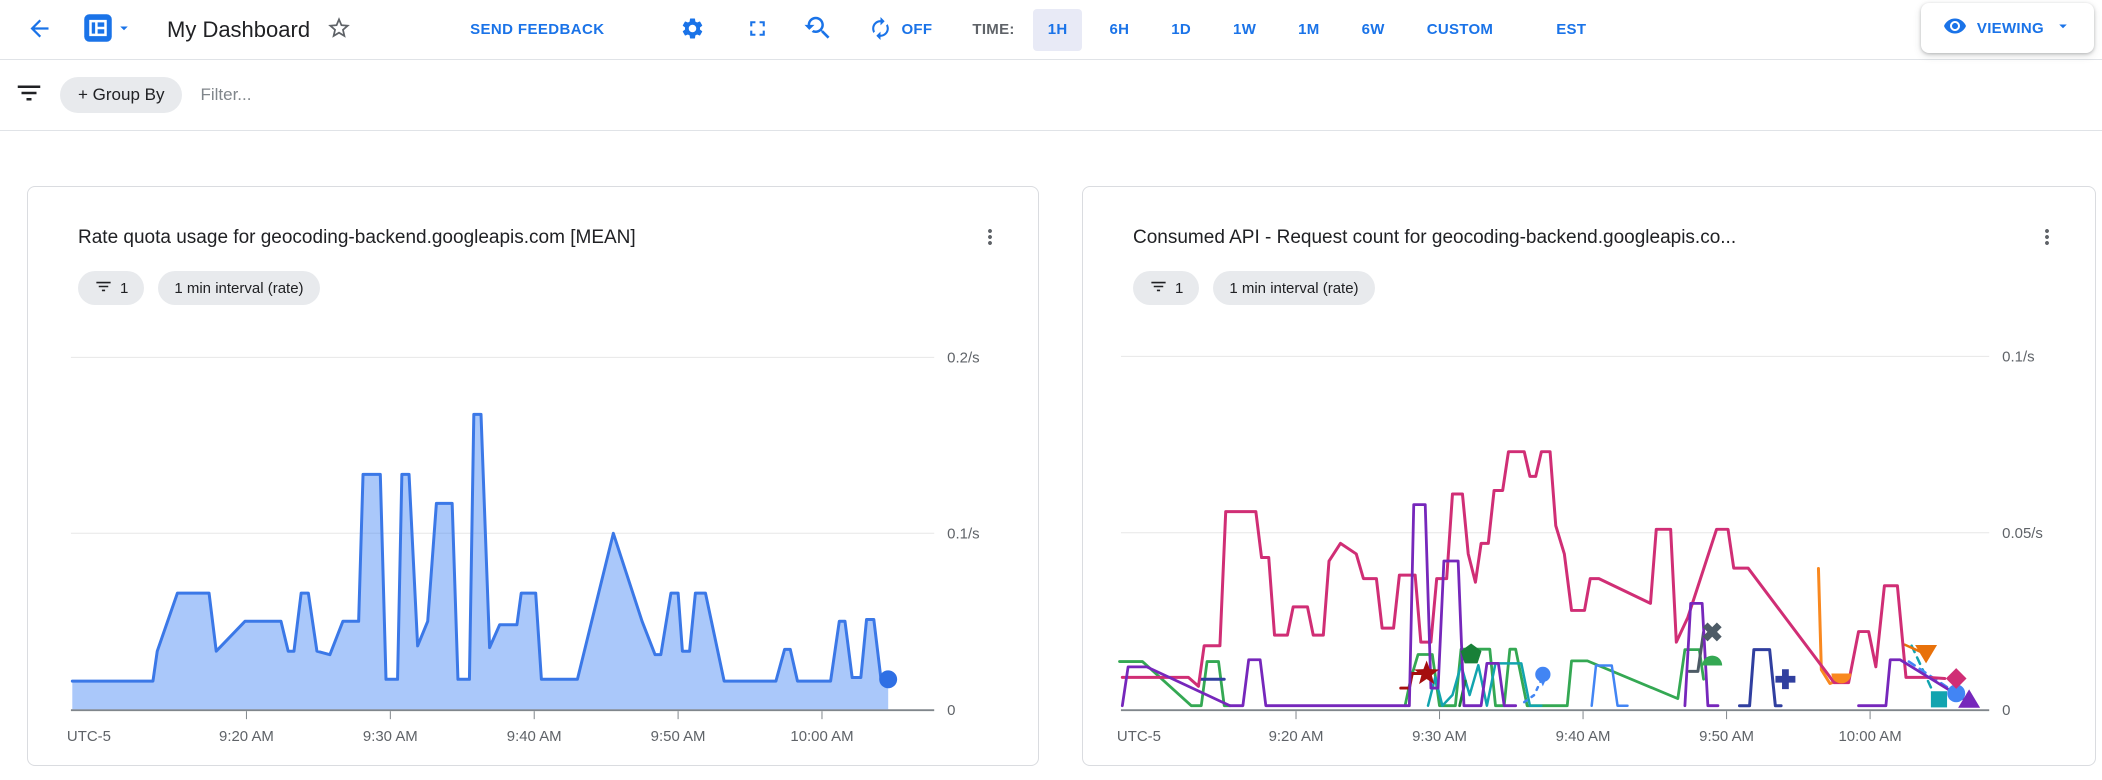  Describe the element at coordinates (1926, 654) in the screenshot. I see `marker-triangle-down-orange-red` at that location.